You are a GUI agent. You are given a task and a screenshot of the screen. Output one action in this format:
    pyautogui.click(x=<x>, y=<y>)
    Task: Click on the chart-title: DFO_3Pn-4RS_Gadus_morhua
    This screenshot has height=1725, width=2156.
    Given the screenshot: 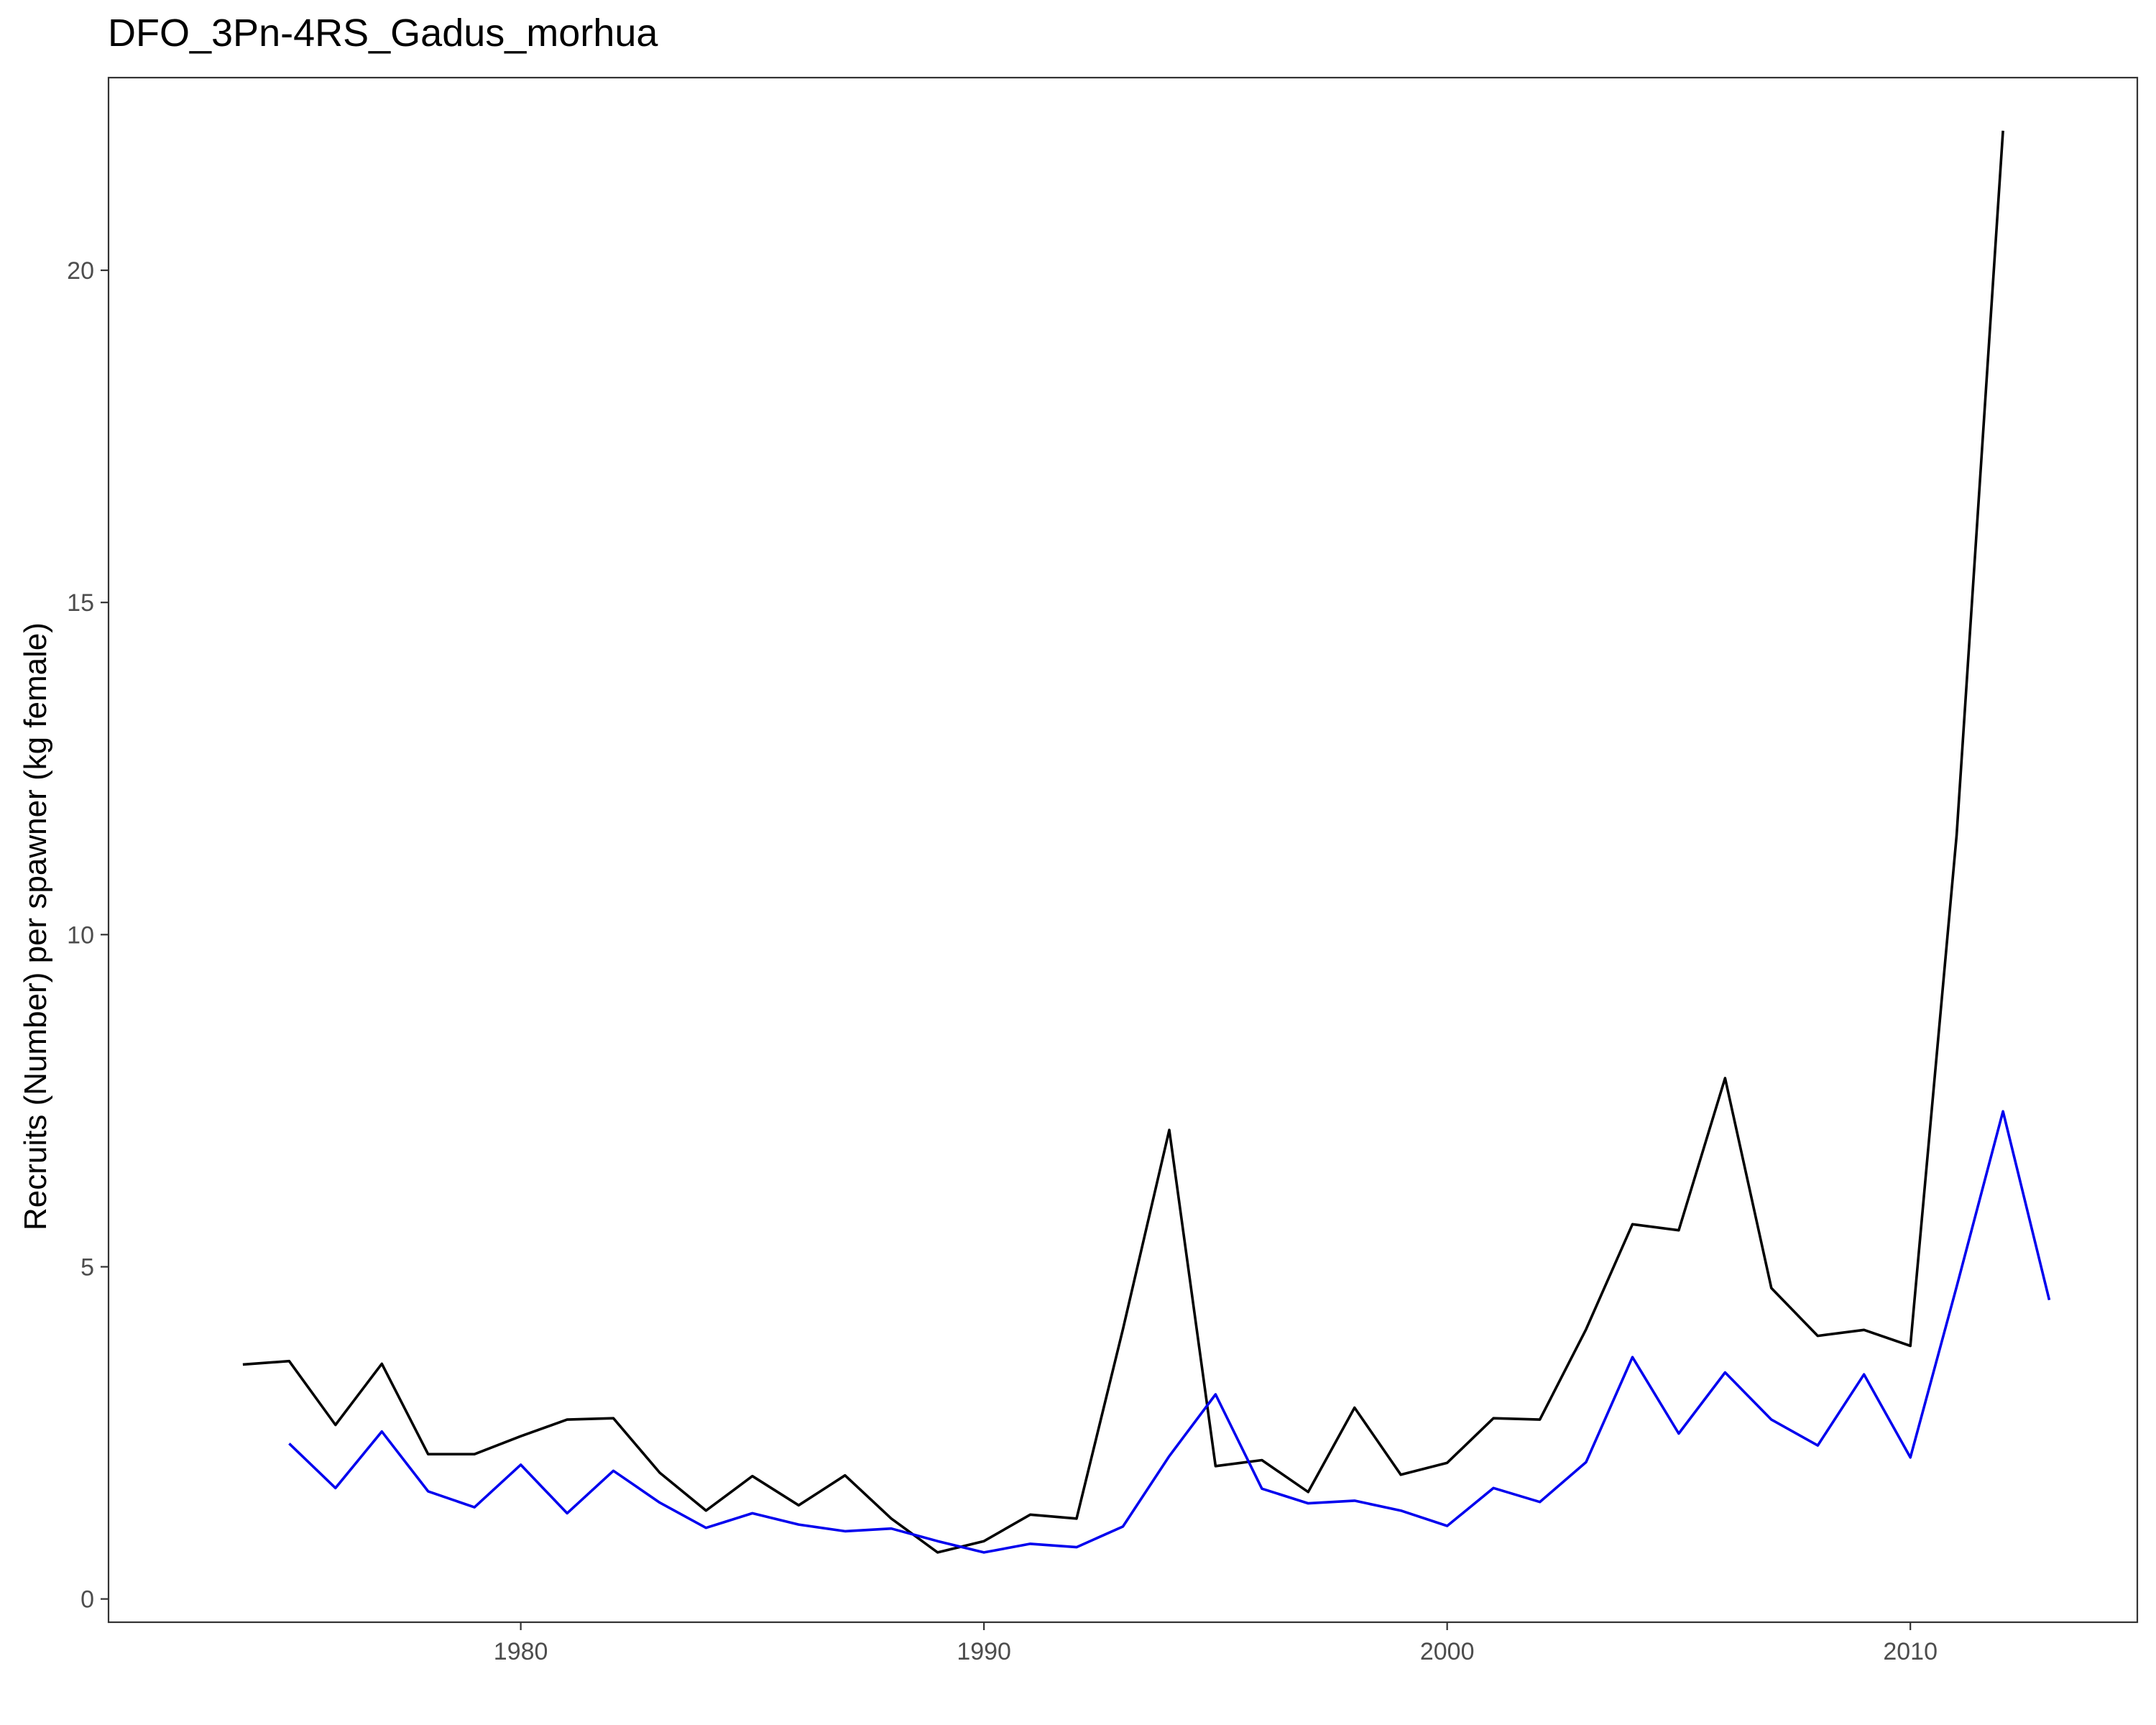 What is the action you would take?
    pyautogui.click(x=383, y=33)
    